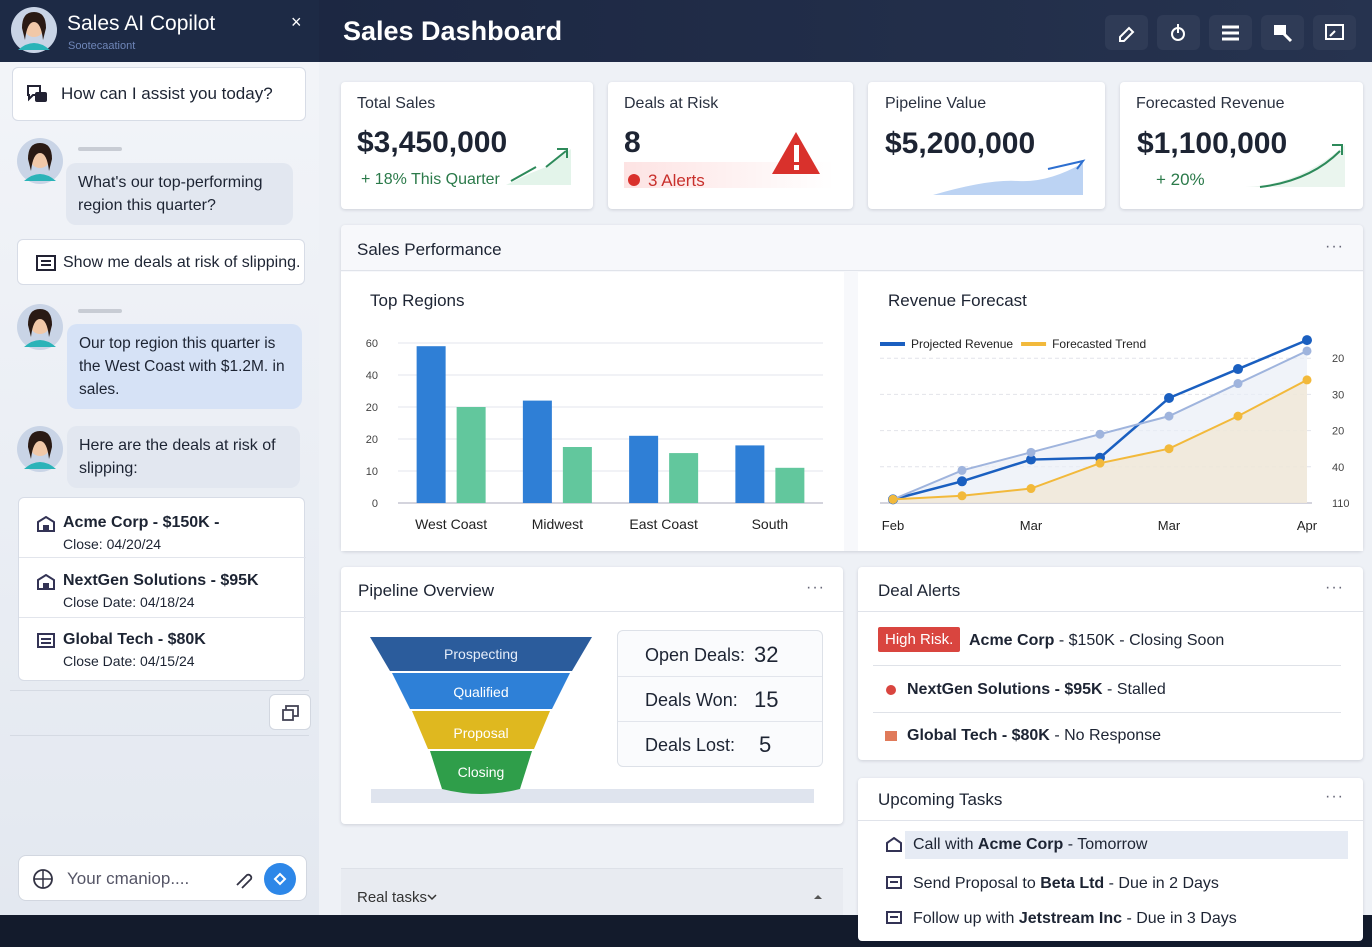  What do you see at coordinates (296, 22) in the screenshot?
I see `close-button: ×` at bounding box center [296, 22].